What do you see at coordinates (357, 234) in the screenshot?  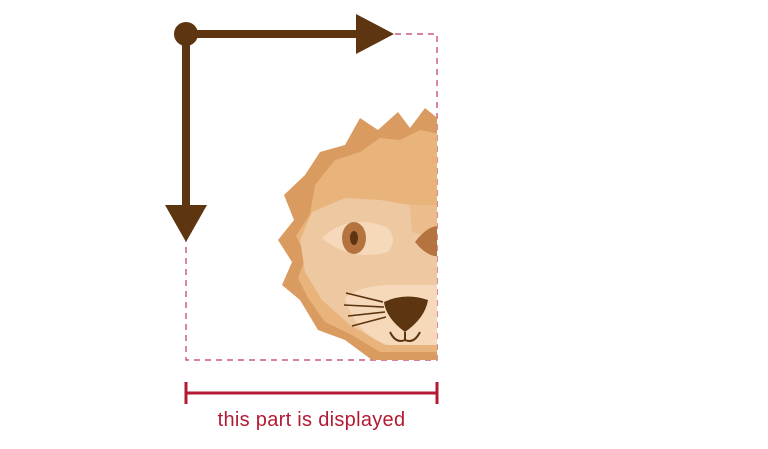 I see `lion-face-icon` at bounding box center [357, 234].